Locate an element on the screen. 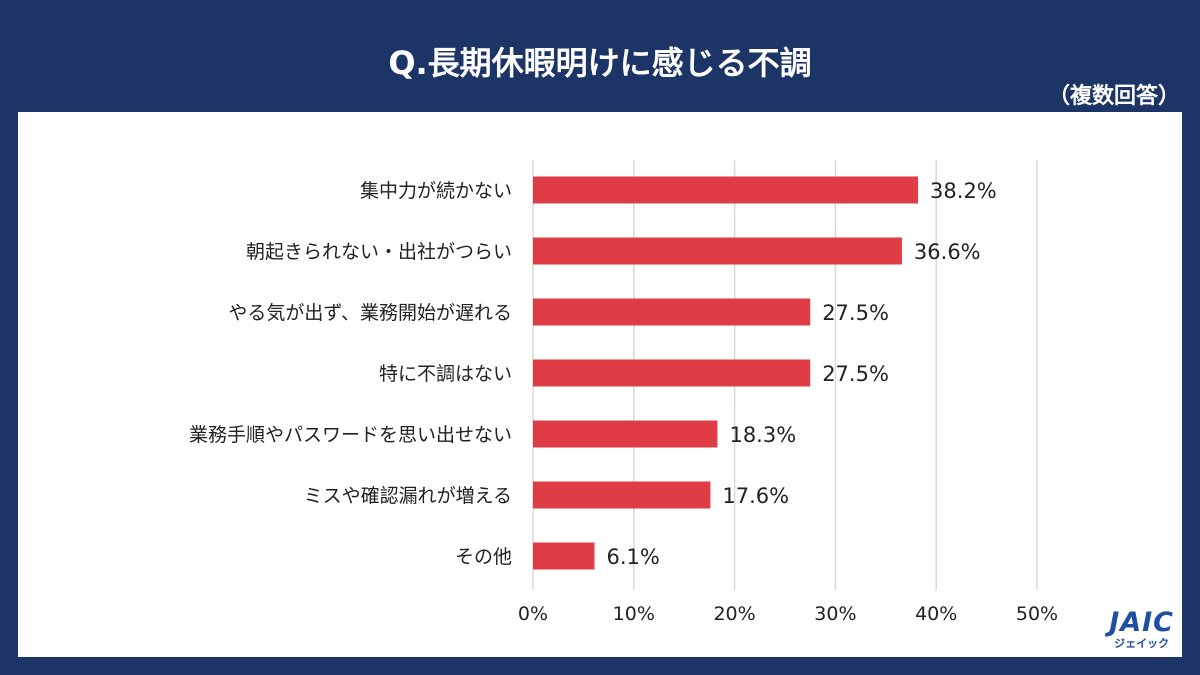 The image size is (1200, 675). jaic-logo: JAIC ジェイック is located at coordinates (1141, 630).